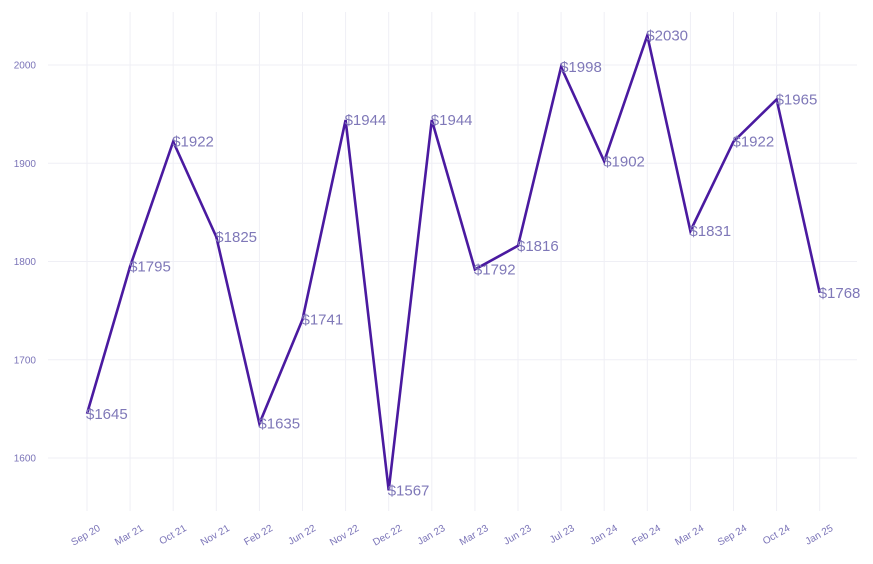  Describe the element at coordinates (129, 535) in the screenshot. I see `x-tick-label: Mar 21` at that location.